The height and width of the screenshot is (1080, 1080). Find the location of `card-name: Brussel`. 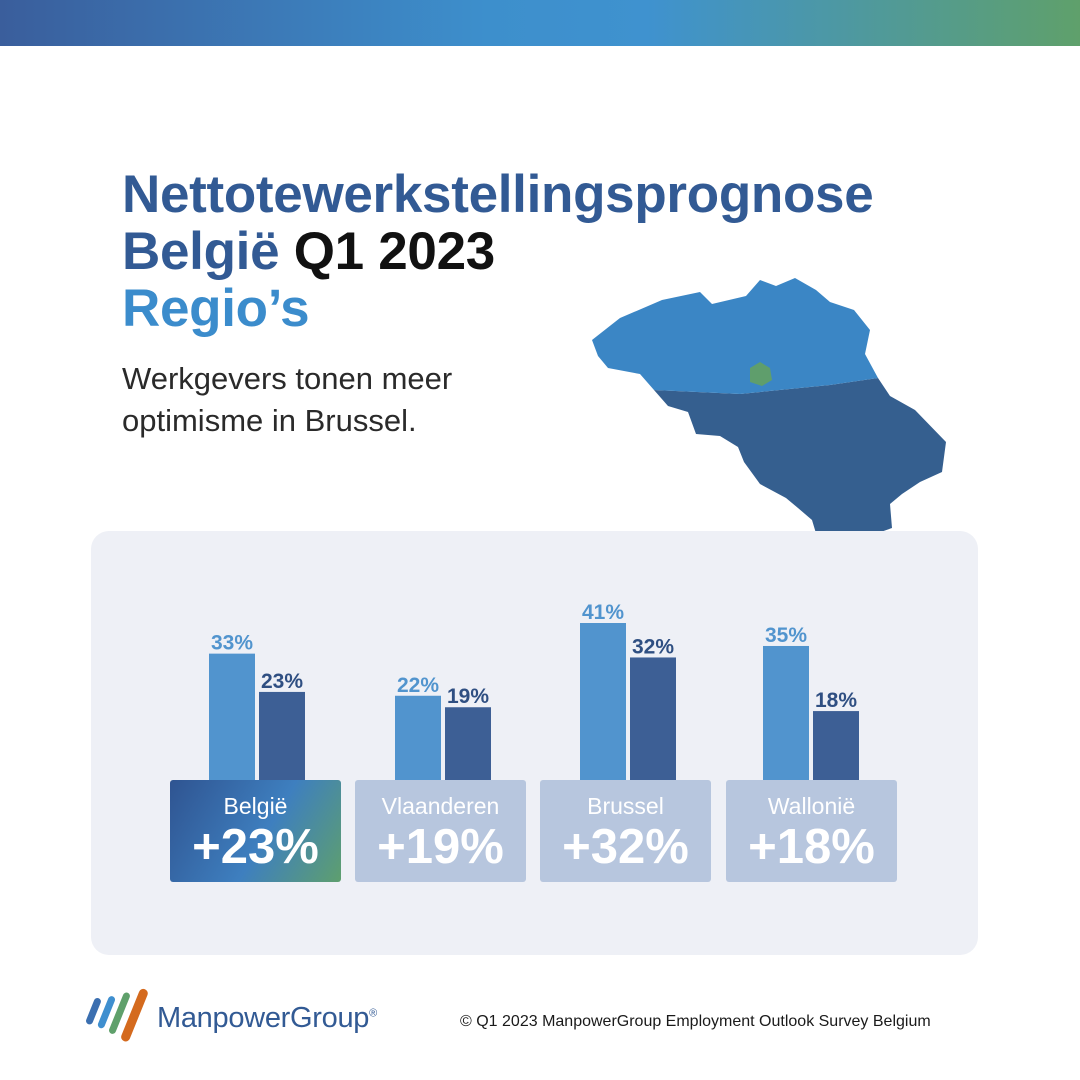

card-name: Brussel is located at coordinates (625, 806).